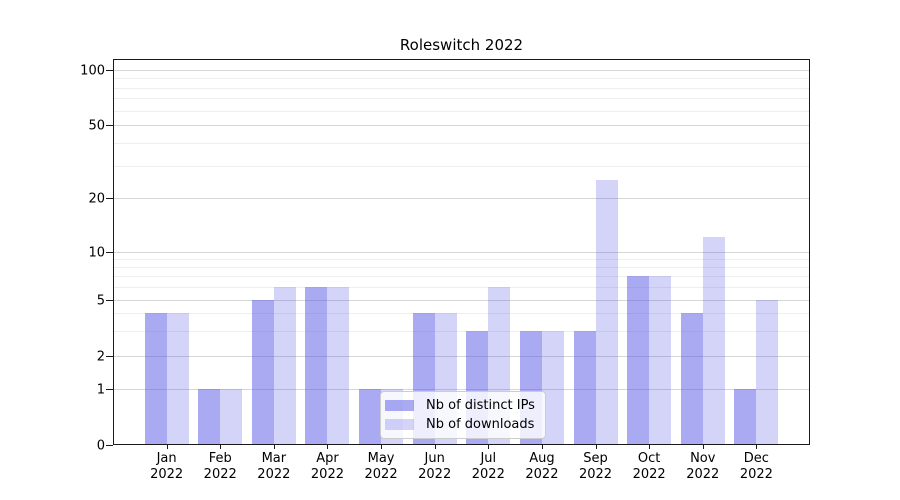  Describe the element at coordinates (488, 466) in the screenshot. I see `x-tick-label: Jul 2022` at that location.